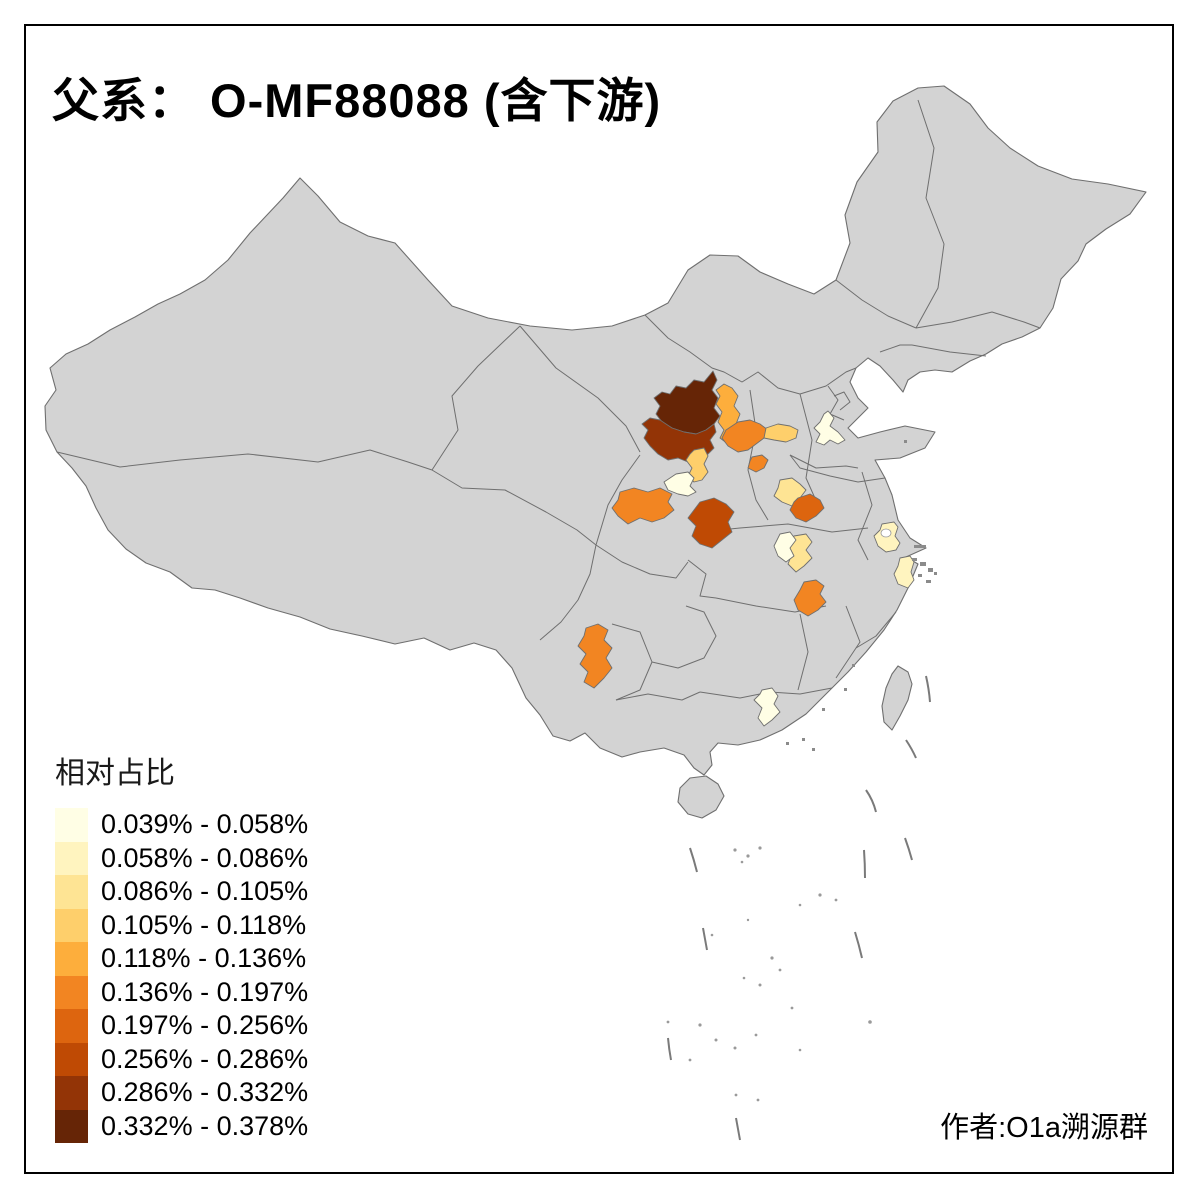 The width and height of the screenshot is (1200, 1200). What do you see at coordinates (697, 465) in the screenshot?
I see `map-region-r8` at bounding box center [697, 465].